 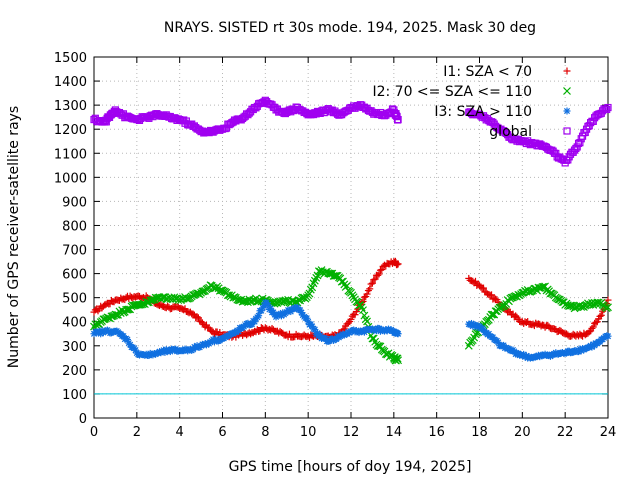 What do you see at coordinates (222, 432) in the screenshot?
I see `x-tick-label: 6` at bounding box center [222, 432].